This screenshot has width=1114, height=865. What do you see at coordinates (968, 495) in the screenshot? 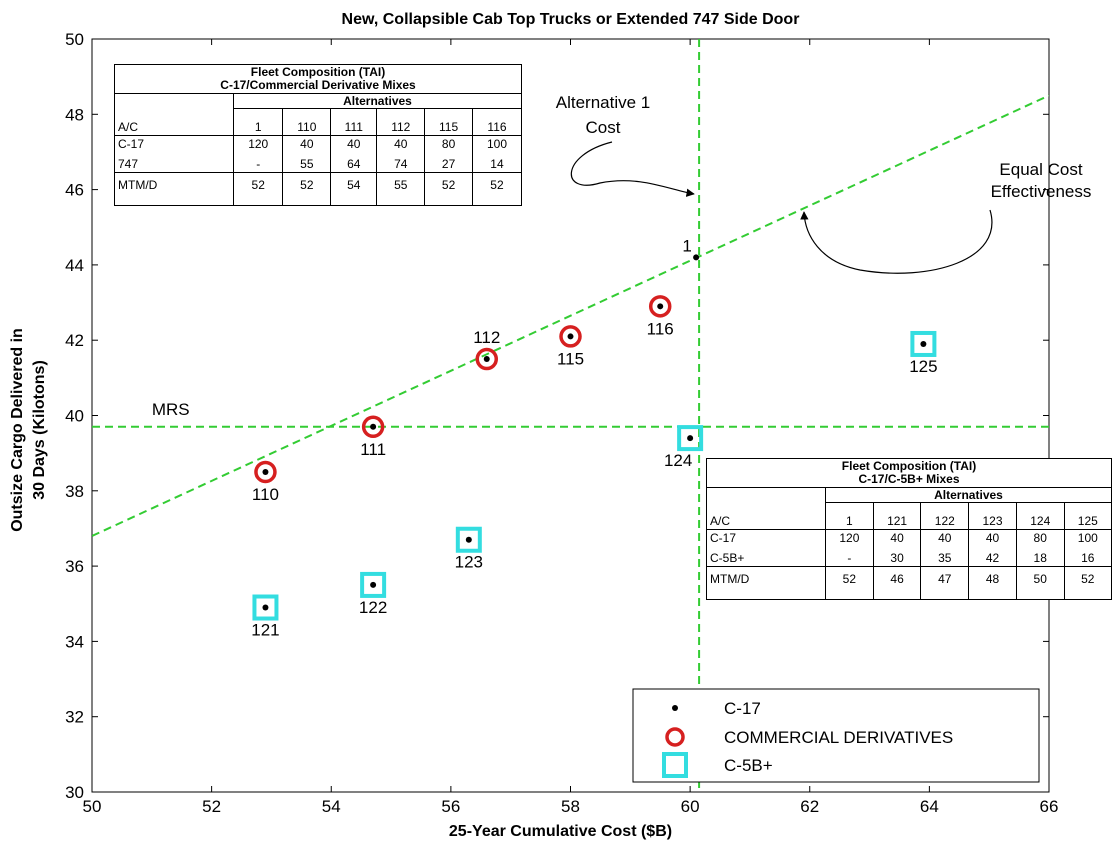
I see `alternatives-header: Alternatives` at bounding box center [968, 495].